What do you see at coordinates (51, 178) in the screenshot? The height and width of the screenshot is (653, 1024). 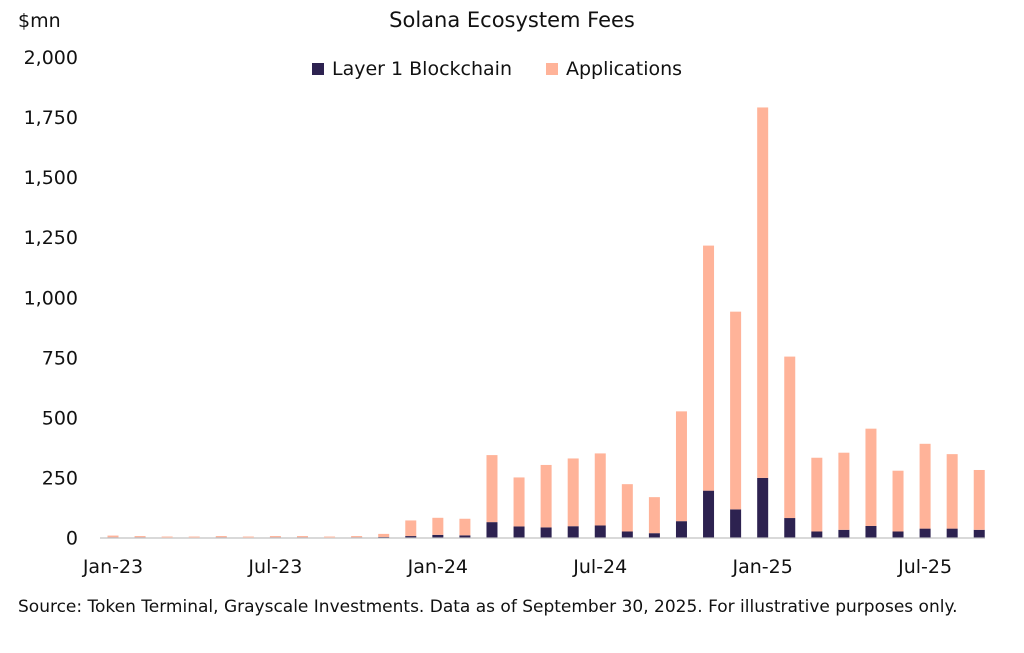 I see `y-tick-label: 1,500` at bounding box center [51, 178].